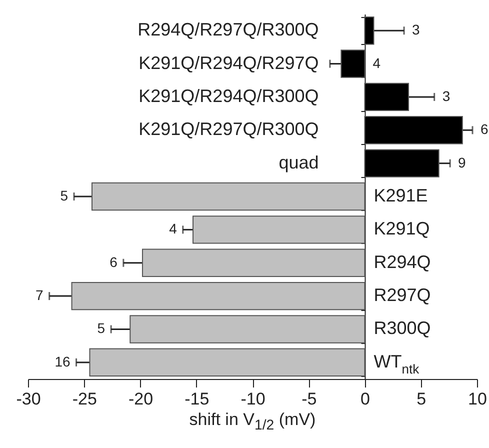 The width and height of the screenshot is (489, 448). What do you see at coordinates (401, 196) in the screenshot?
I see `y-tick-label: K291E` at bounding box center [401, 196].